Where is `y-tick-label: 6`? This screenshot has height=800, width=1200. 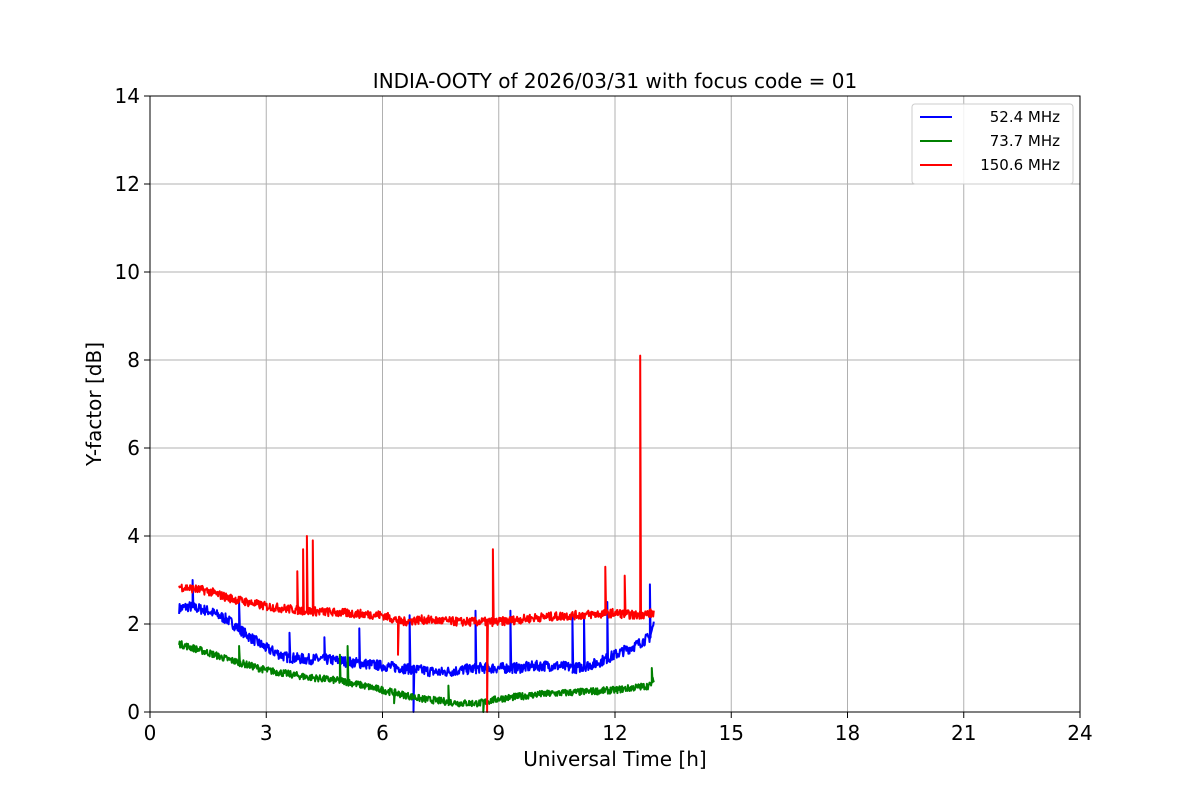
y-tick-label: 6 is located at coordinates (133, 448).